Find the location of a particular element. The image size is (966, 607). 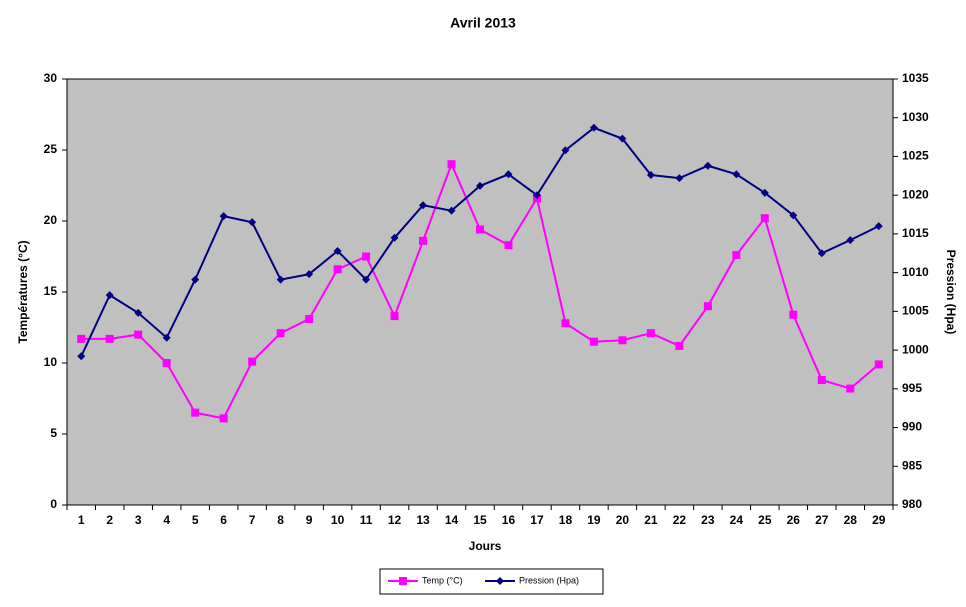

x-tick-label: 4 is located at coordinates (166, 520).